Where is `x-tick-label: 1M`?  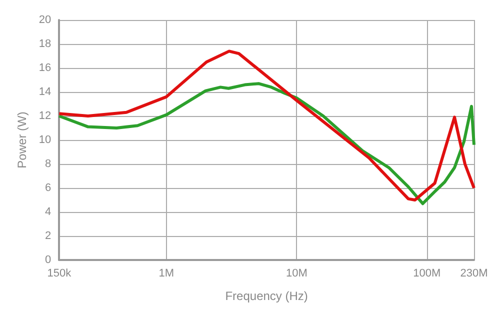
x-tick-label: 1M is located at coordinates (166, 274).